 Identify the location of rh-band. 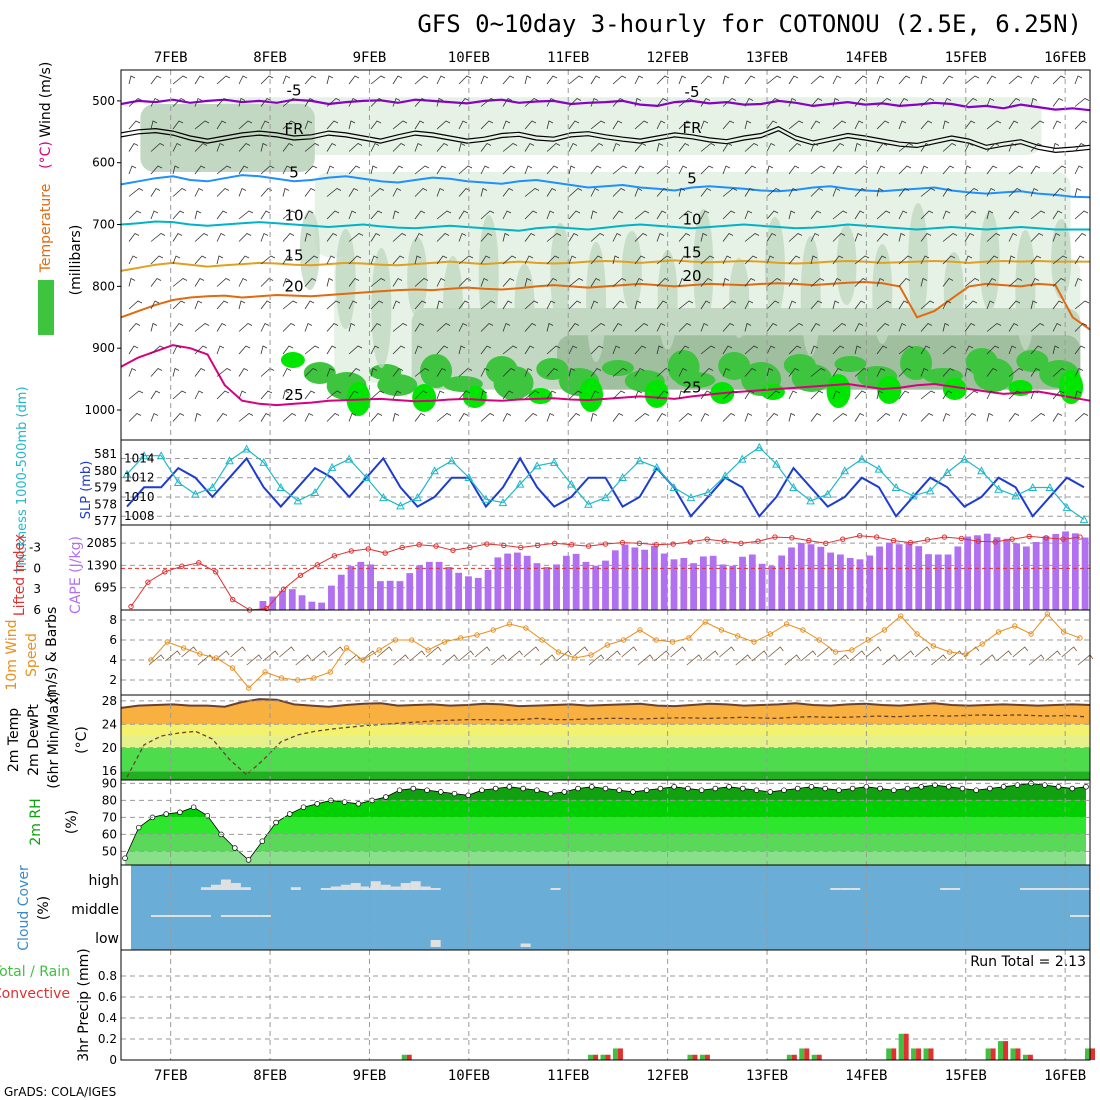
(605, 809).